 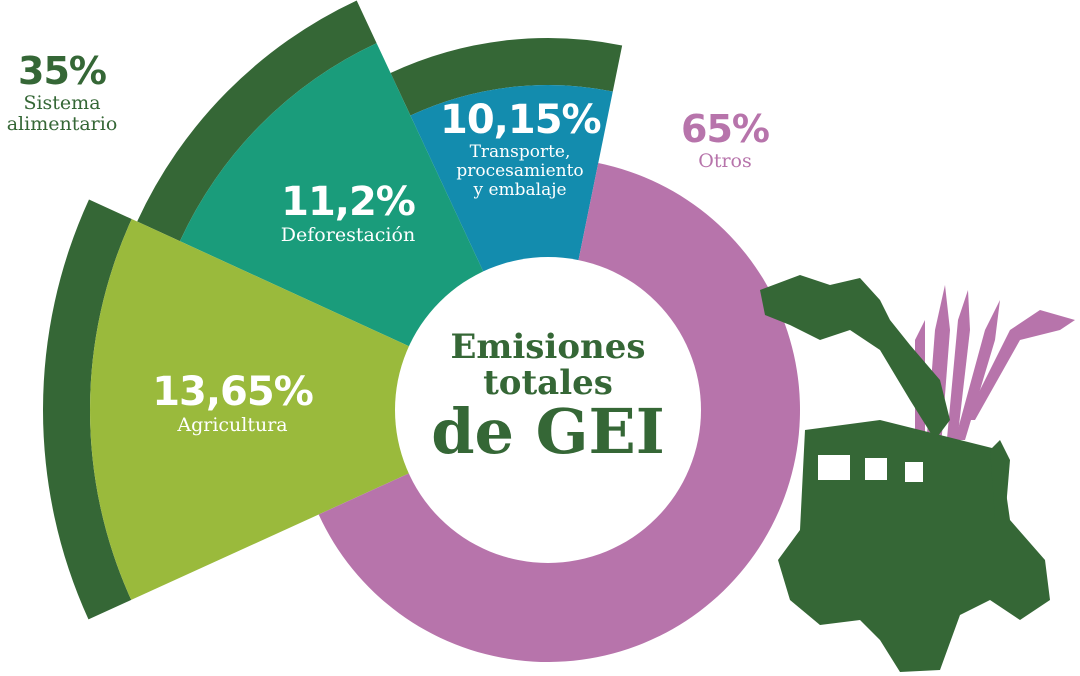 What do you see at coordinates (548, 347) in the screenshot?
I see `title-line: Emisiones` at bounding box center [548, 347].